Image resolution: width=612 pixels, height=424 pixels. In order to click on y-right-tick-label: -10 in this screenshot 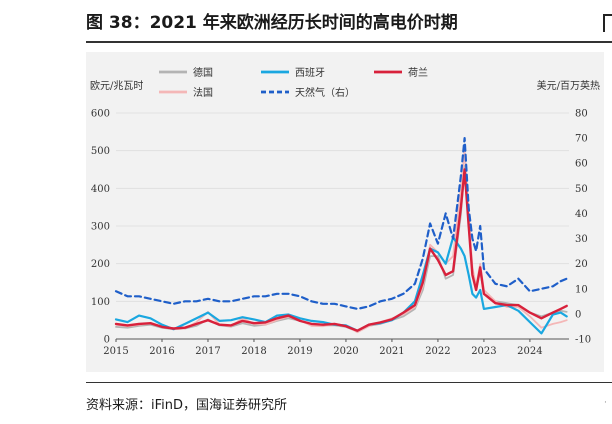, I will do `click(583, 340)`.